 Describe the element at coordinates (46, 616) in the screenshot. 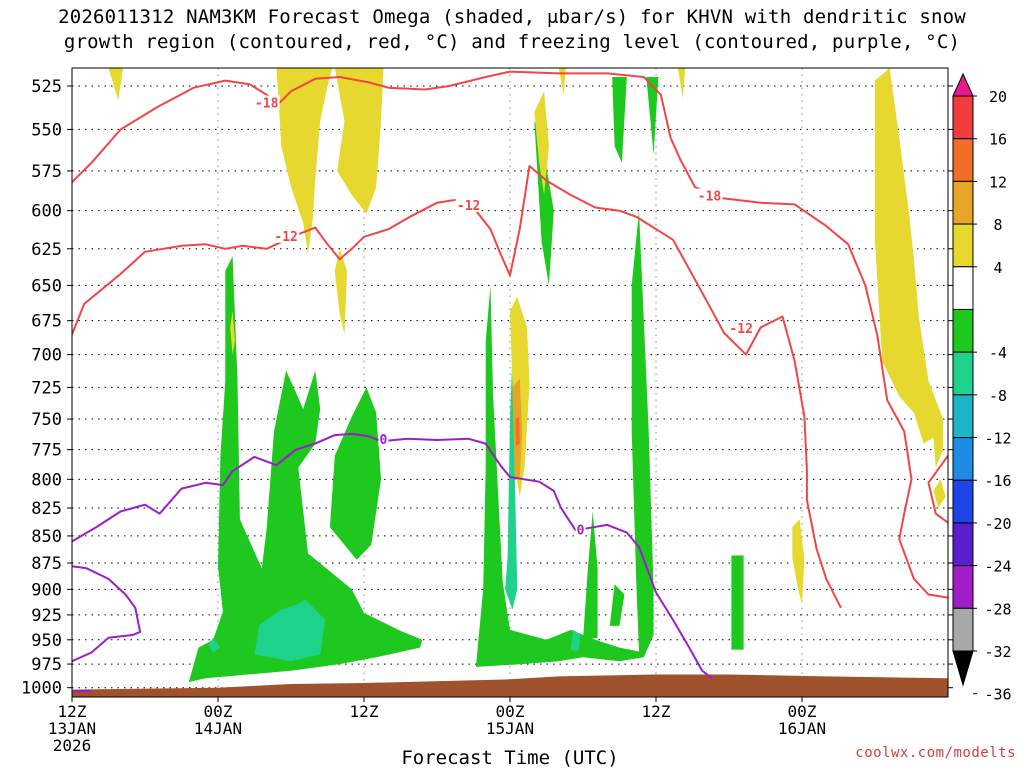

I see `y-tick-label: 925` at that location.